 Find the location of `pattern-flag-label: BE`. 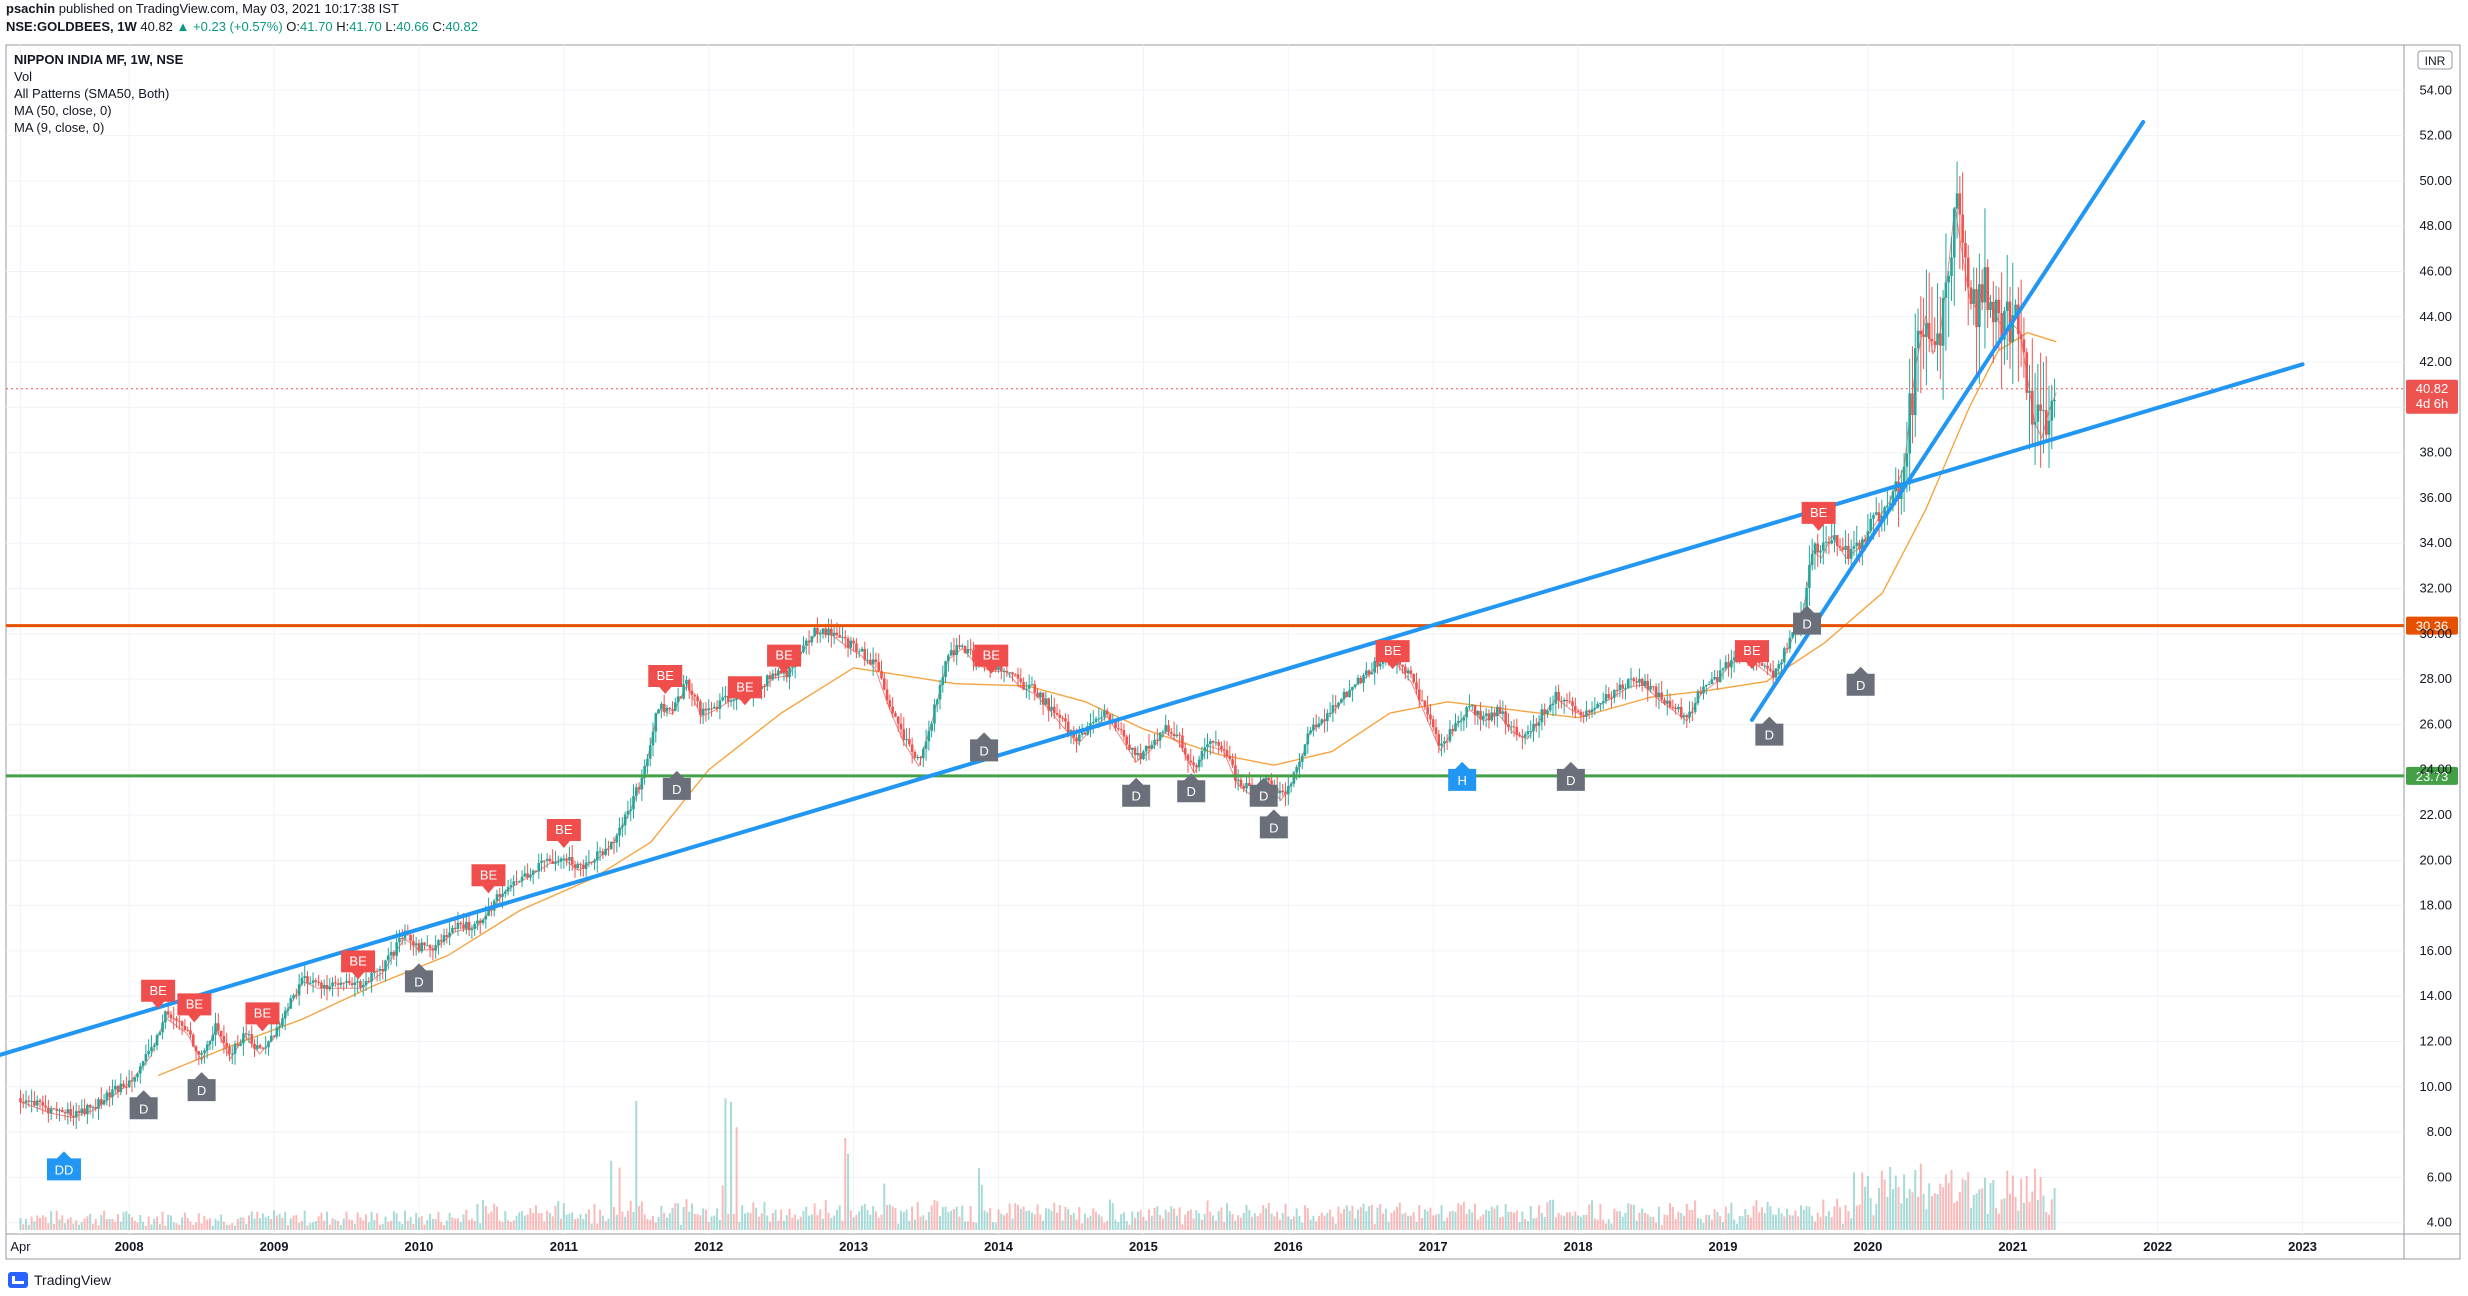

pattern-flag-label: BE is located at coordinates (158, 990).